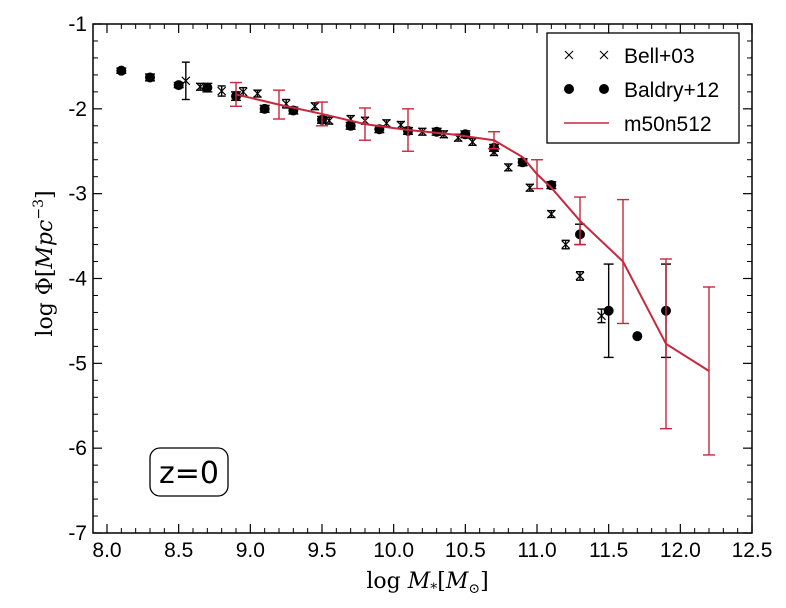 The image size is (786, 608). Describe the element at coordinates (608, 550) in the screenshot. I see `x-tick-label: 11.5` at that location.